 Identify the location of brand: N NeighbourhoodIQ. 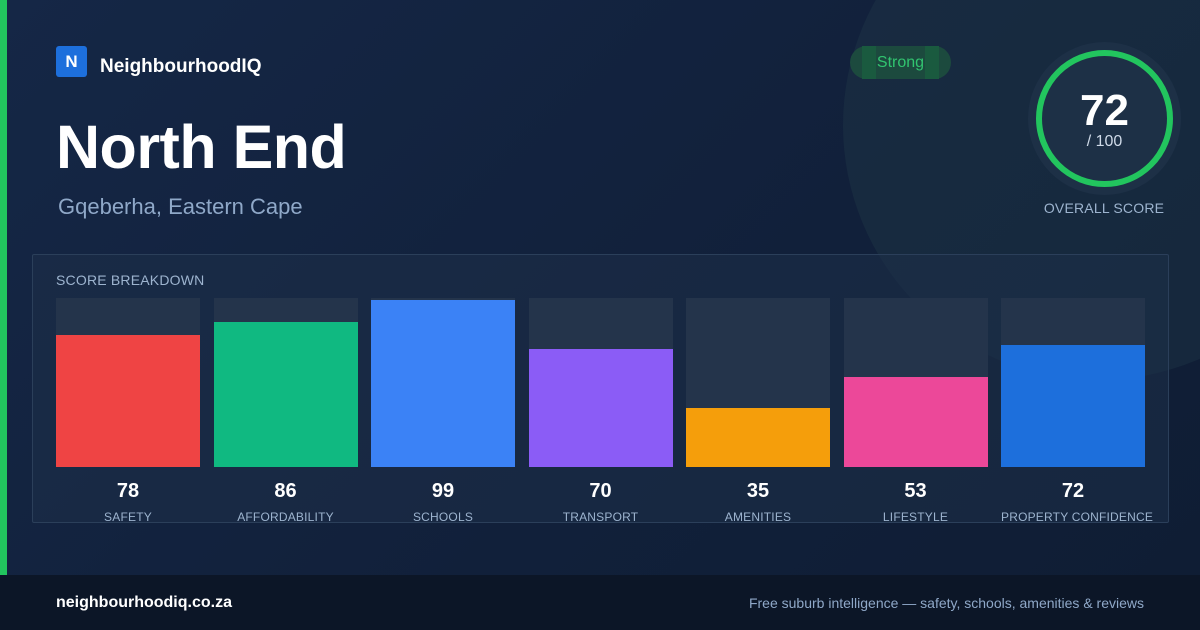
(158, 61).